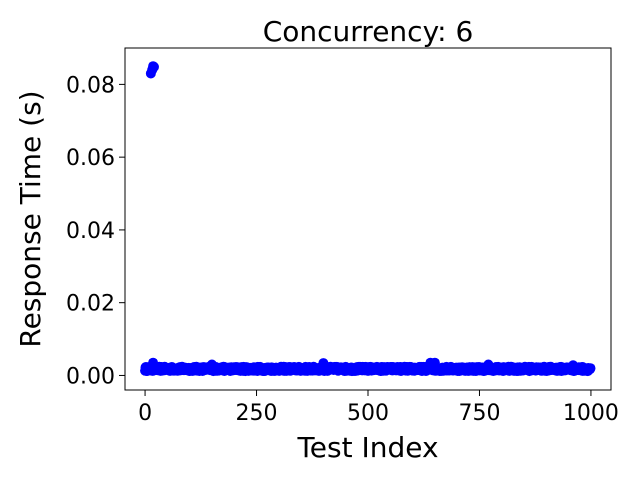 The height and width of the screenshot is (480, 640). What do you see at coordinates (368, 413) in the screenshot?
I see `x-tick-label: 500` at bounding box center [368, 413].